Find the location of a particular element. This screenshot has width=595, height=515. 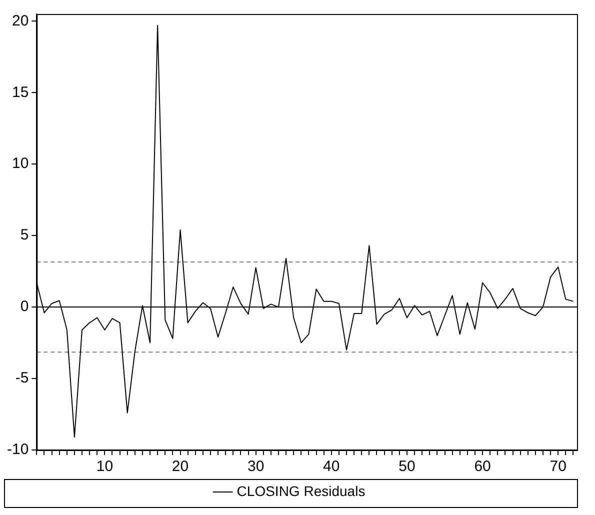

x-tick-label: 40 is located at coordinates (331, 467).